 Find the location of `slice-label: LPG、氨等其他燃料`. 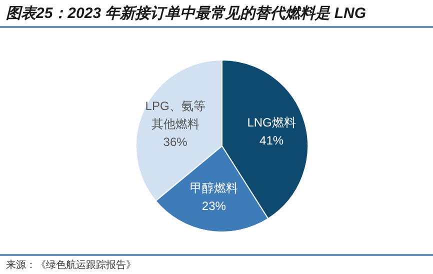

slice-label: LPG、氨等其他燃料 is located at coordinates (175, 115).